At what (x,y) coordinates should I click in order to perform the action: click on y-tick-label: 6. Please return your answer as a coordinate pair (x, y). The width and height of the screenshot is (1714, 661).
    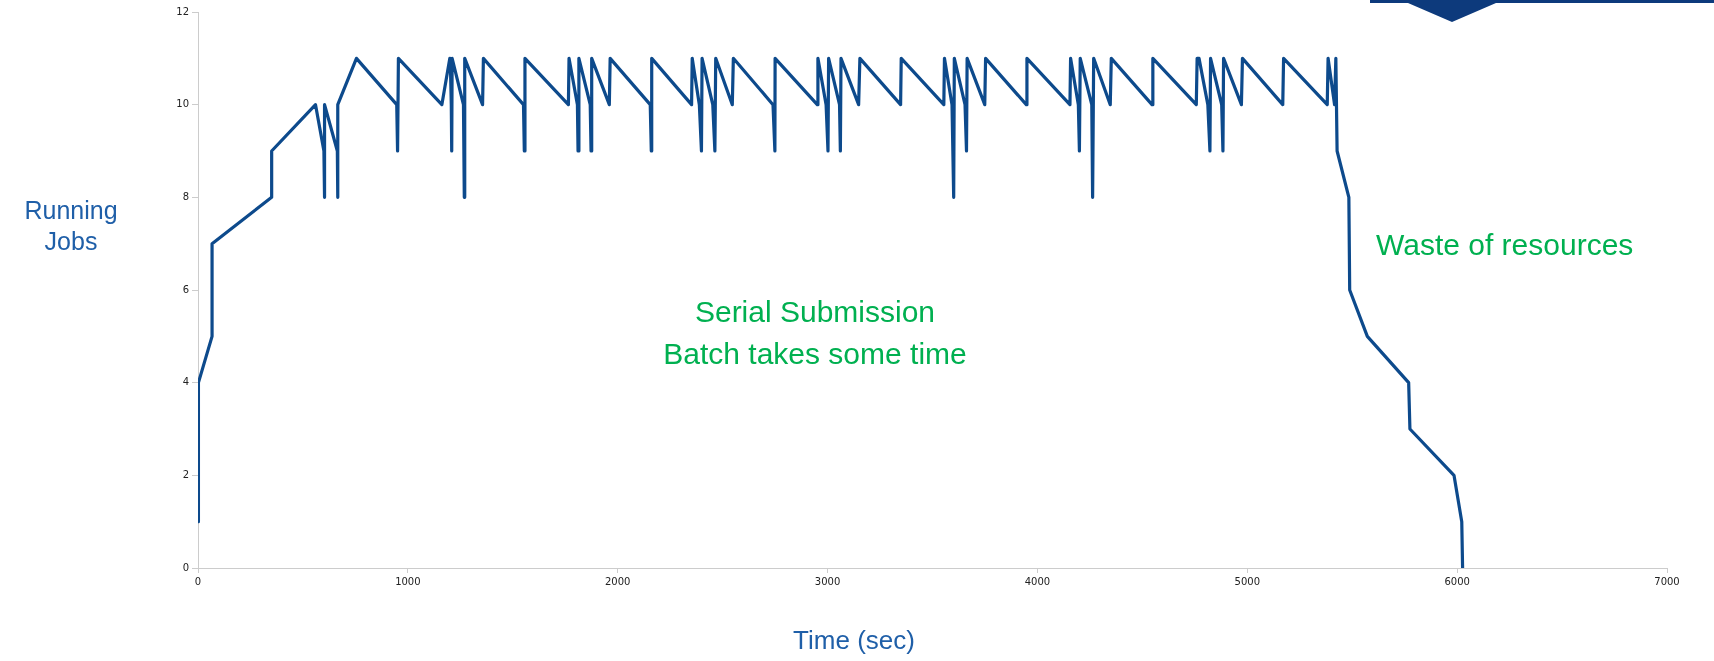
    Looking at the image, I should click on (185, 289).